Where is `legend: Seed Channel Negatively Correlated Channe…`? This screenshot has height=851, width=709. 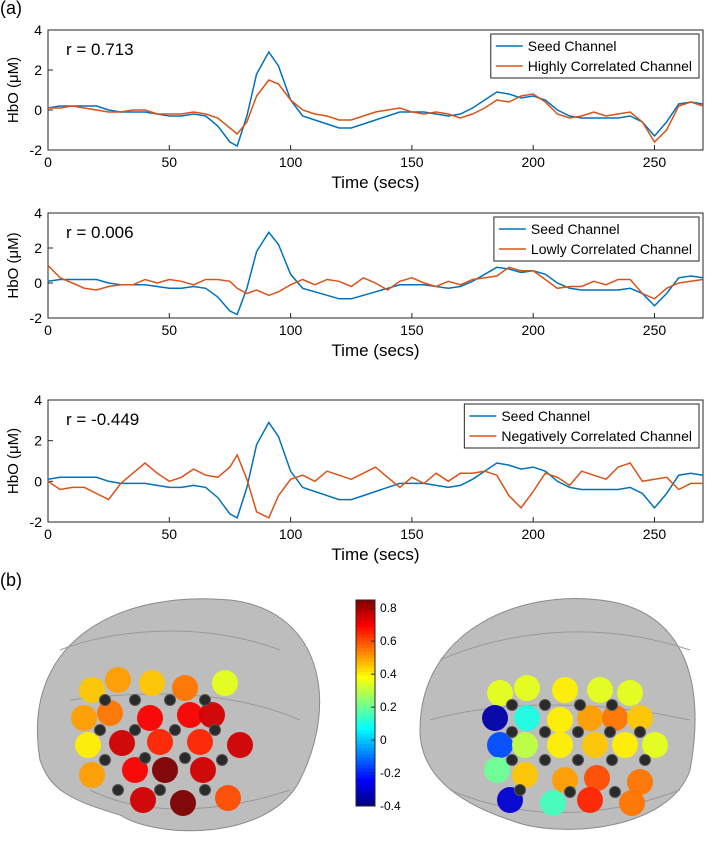
legend: Seed Channel Negatively Correlated Channe… is located at coordinates (581, 426).